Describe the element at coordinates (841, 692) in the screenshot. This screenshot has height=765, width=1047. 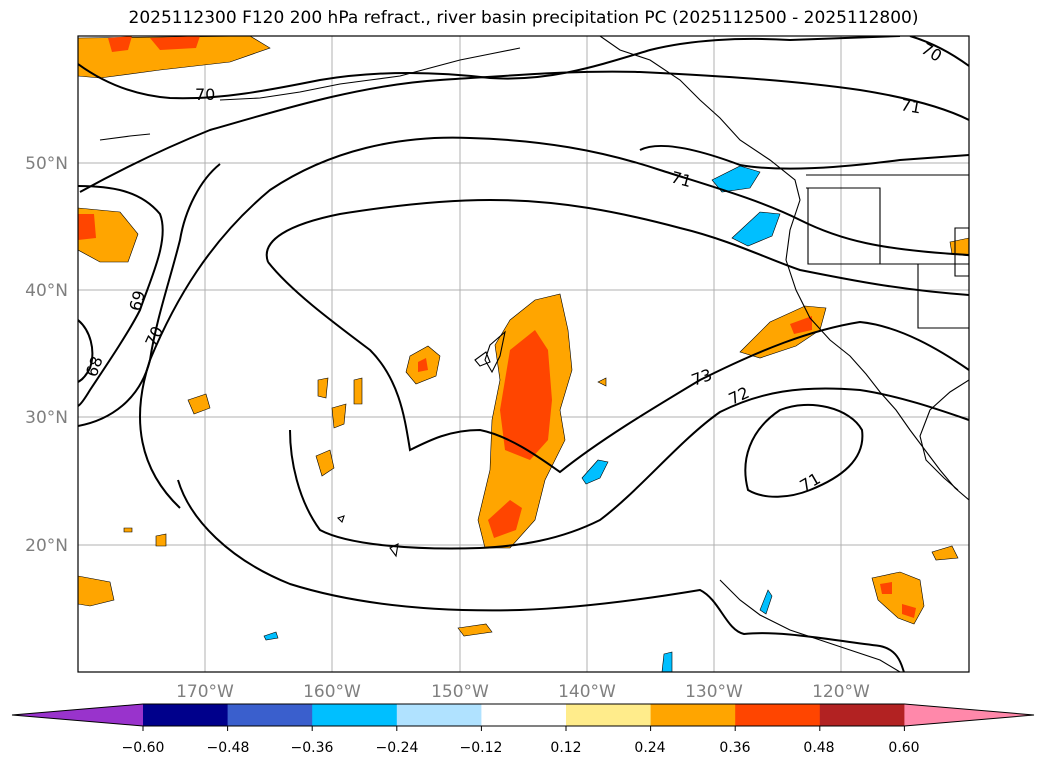
I see `lon-label: 120°W` at that location.